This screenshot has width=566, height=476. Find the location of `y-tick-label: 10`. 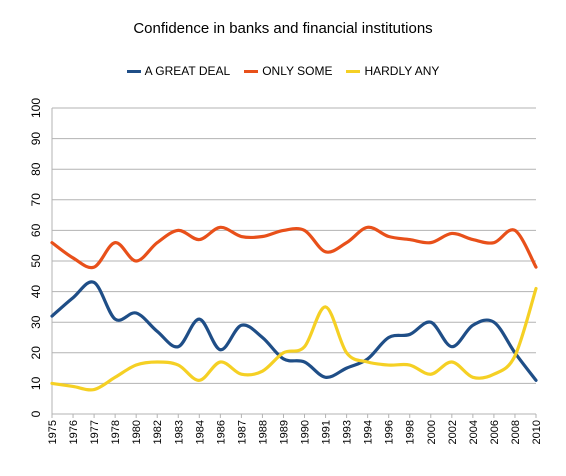

y-tick-label: 10 is located at coordinates (36, 383).